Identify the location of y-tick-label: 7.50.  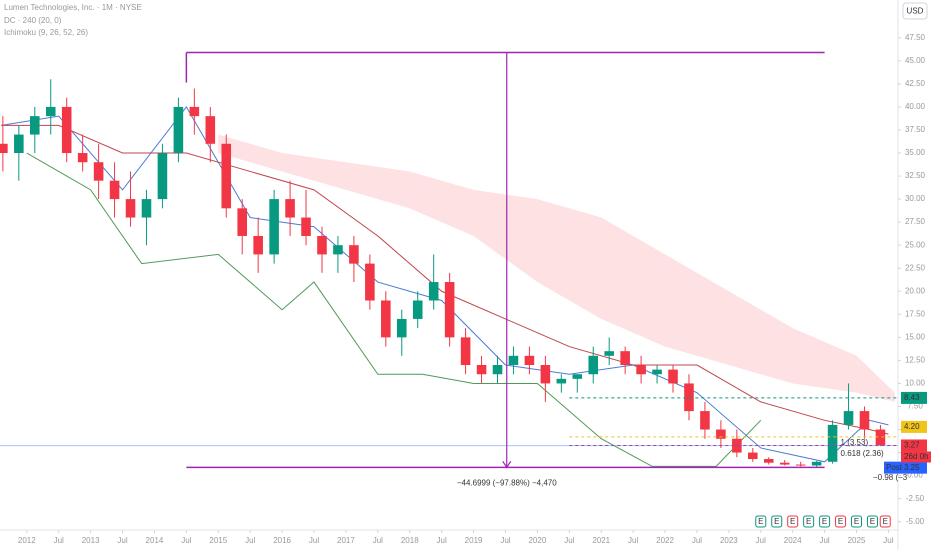
(915, 406).